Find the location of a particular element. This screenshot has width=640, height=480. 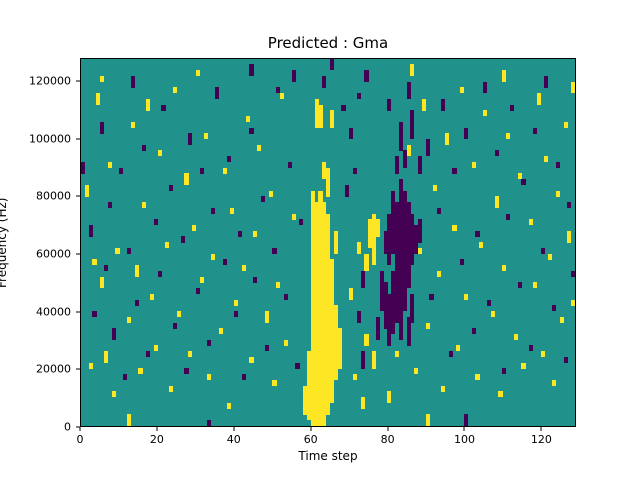

x-tick-label: 100 is located at coordinates (464, 439).